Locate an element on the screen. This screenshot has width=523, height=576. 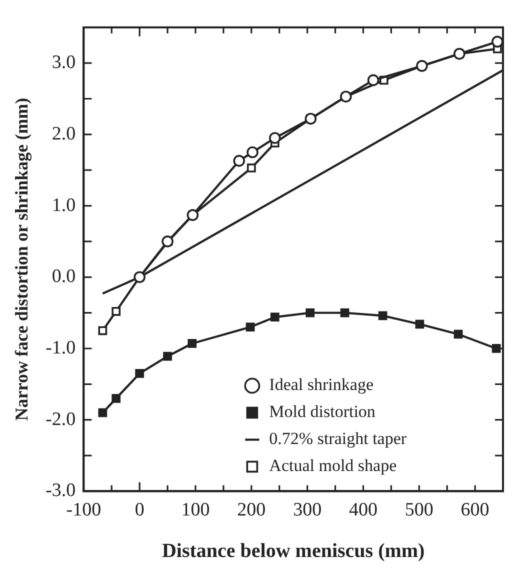
y-tick-label: 3.0 is located at coordinates (64, 63).